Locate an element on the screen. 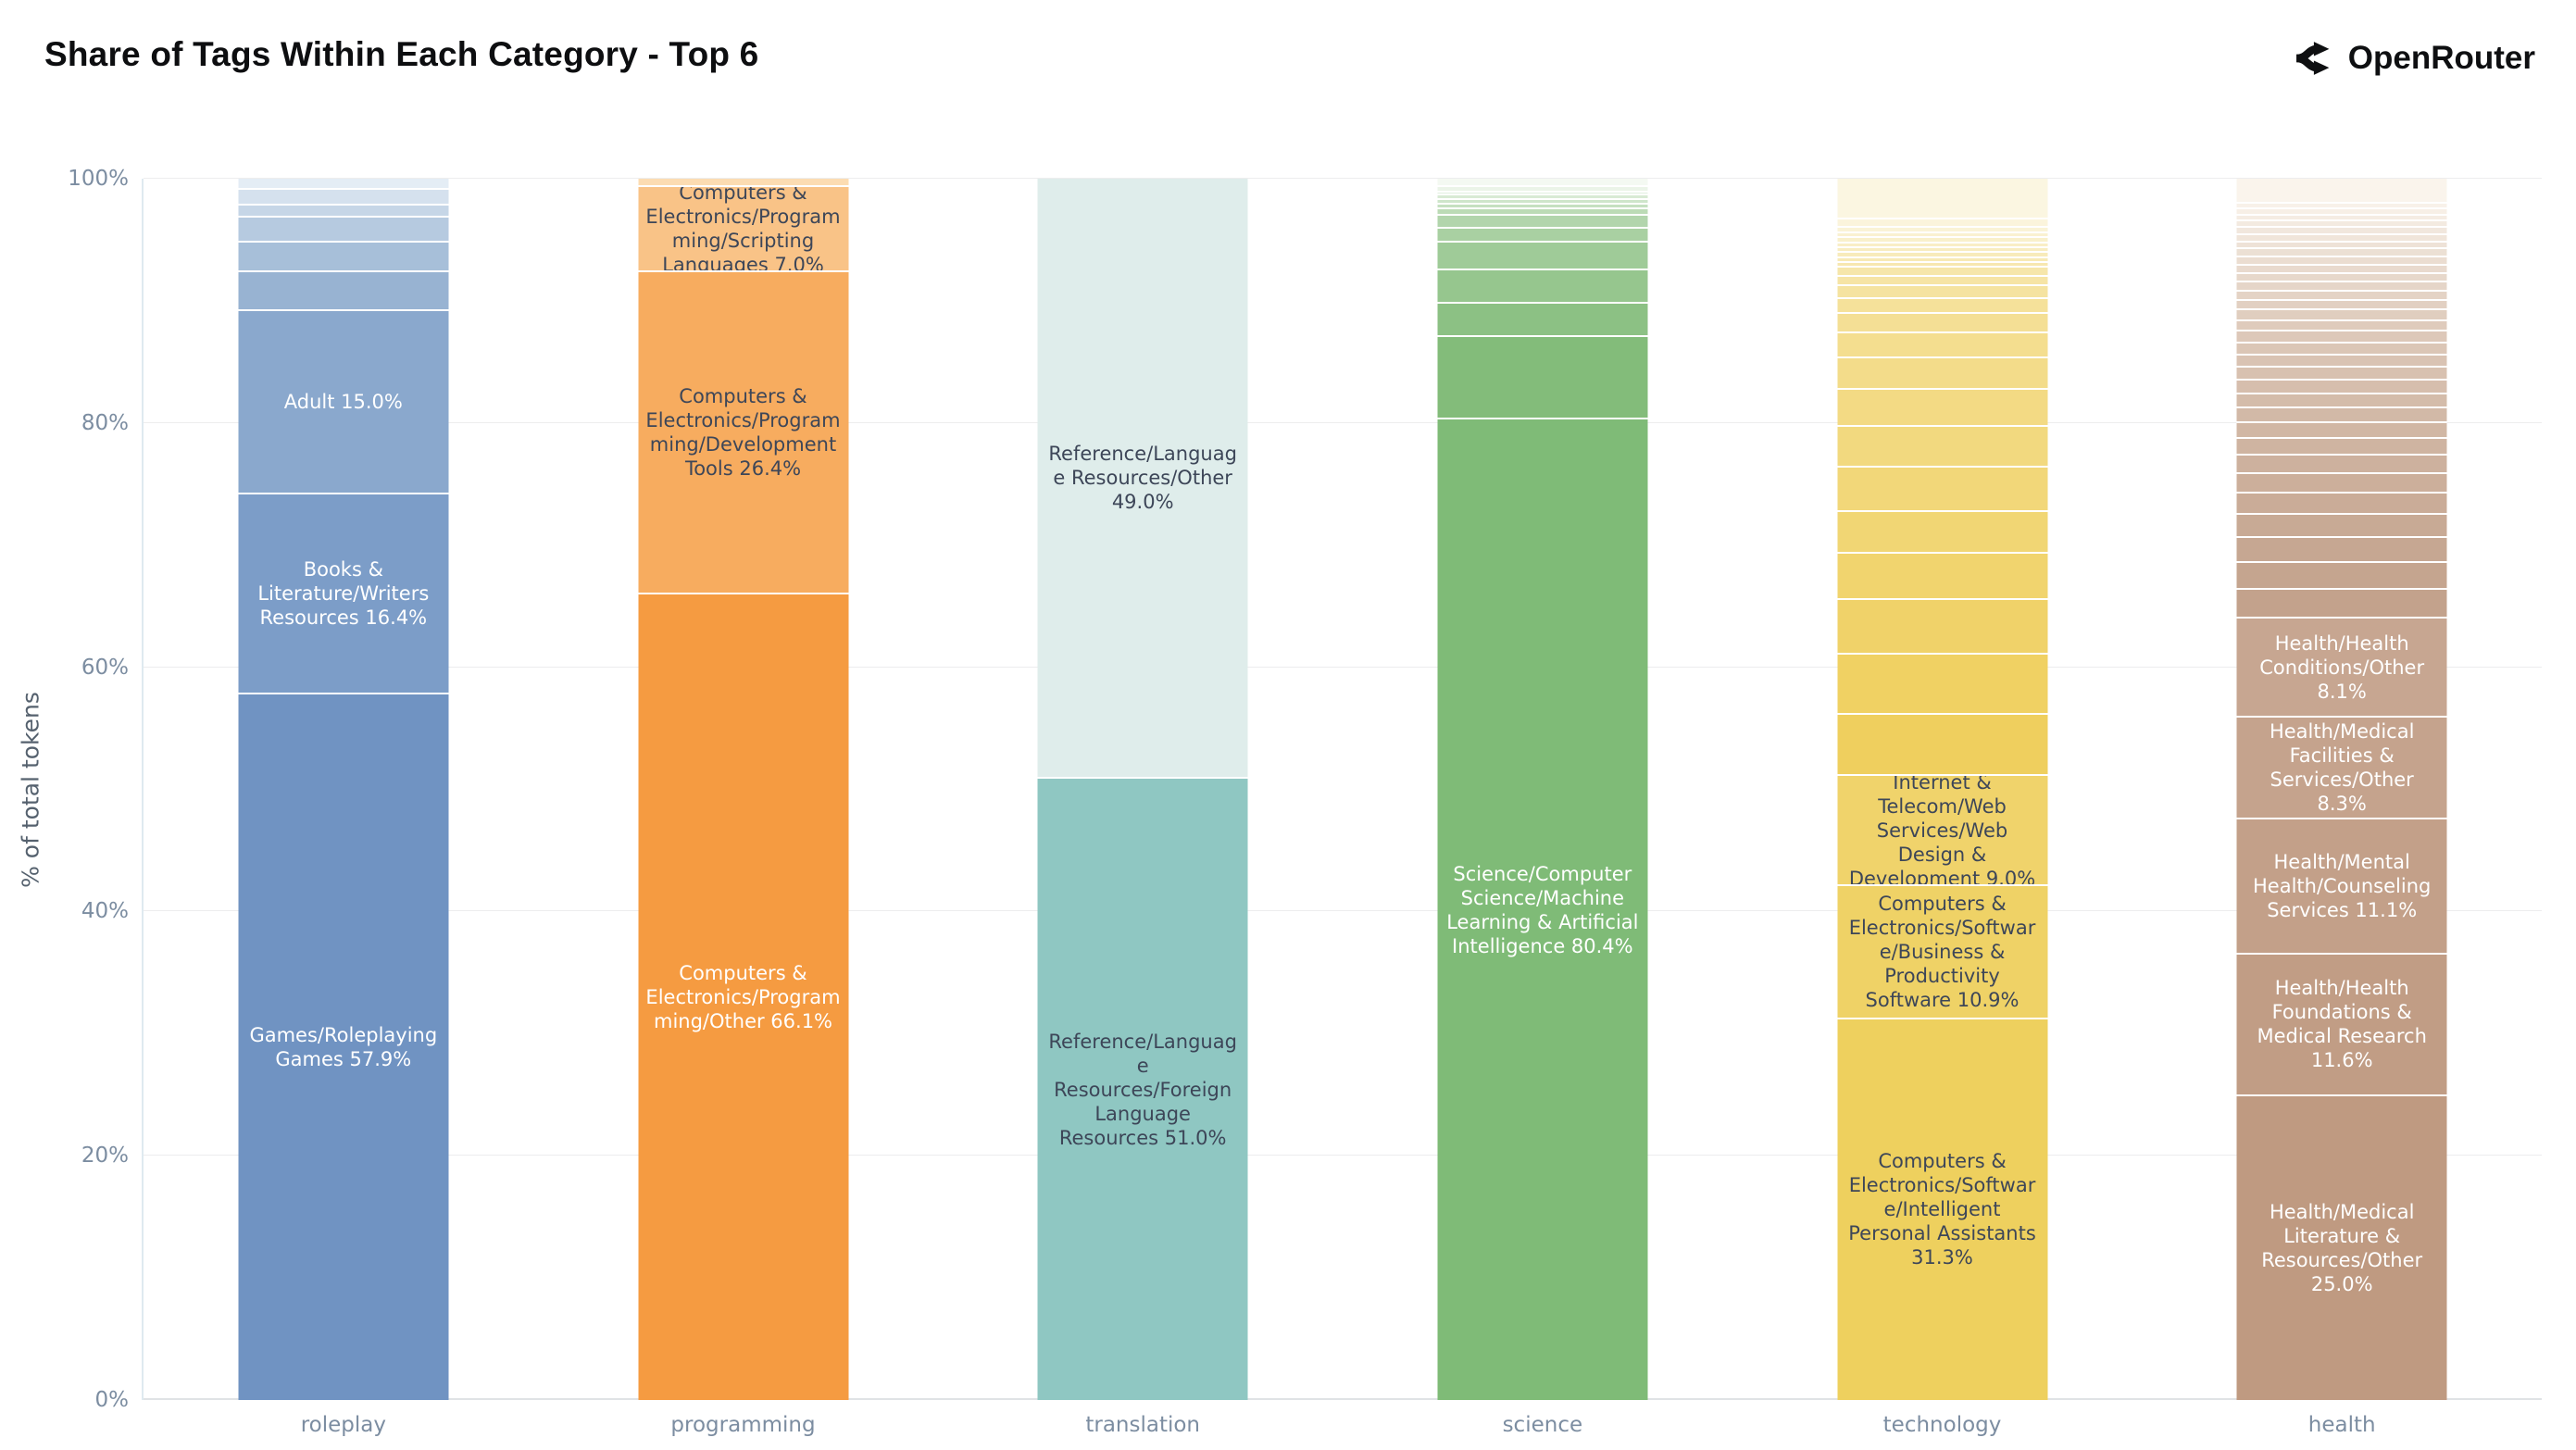 The image size is (2576, 1450). bar-segment: Reference/Language Resources/Other 49.0% is located at coordinates (1142, 479).